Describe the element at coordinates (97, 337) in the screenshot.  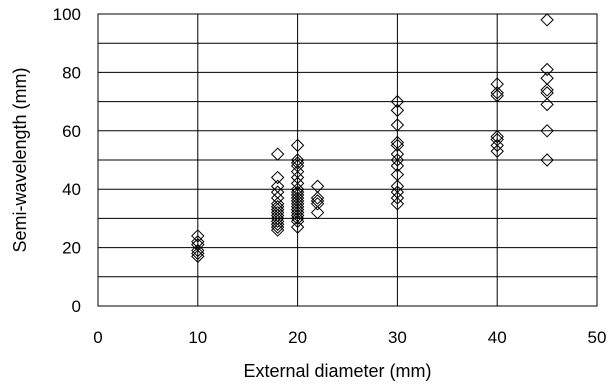
I see `x-tick-label: 0` at that location.